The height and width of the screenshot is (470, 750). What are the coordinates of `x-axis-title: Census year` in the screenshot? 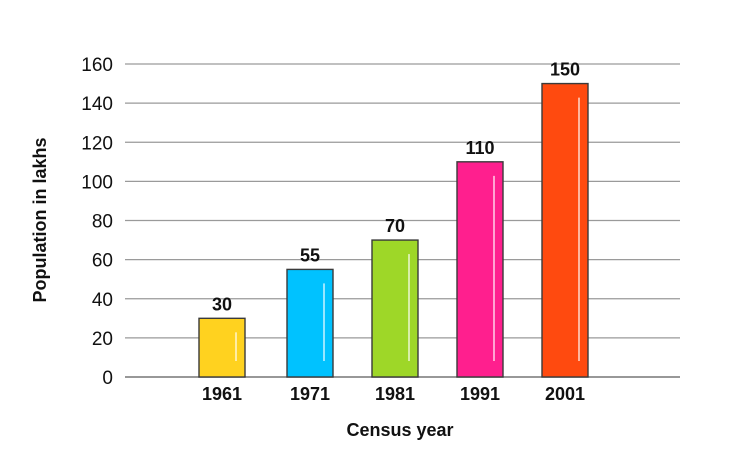 It's located at (399, 430).